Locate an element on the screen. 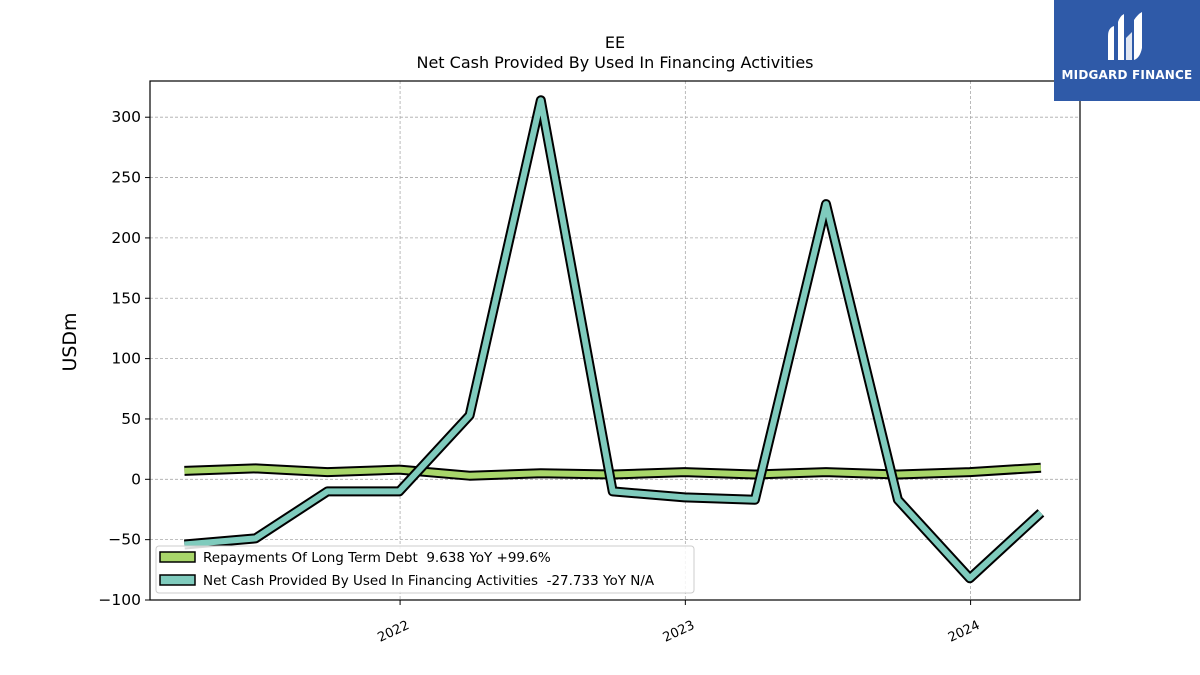 This screenshot has height=675, width=1200. legend-swatch-repayments is located at coordinates (177, 557).